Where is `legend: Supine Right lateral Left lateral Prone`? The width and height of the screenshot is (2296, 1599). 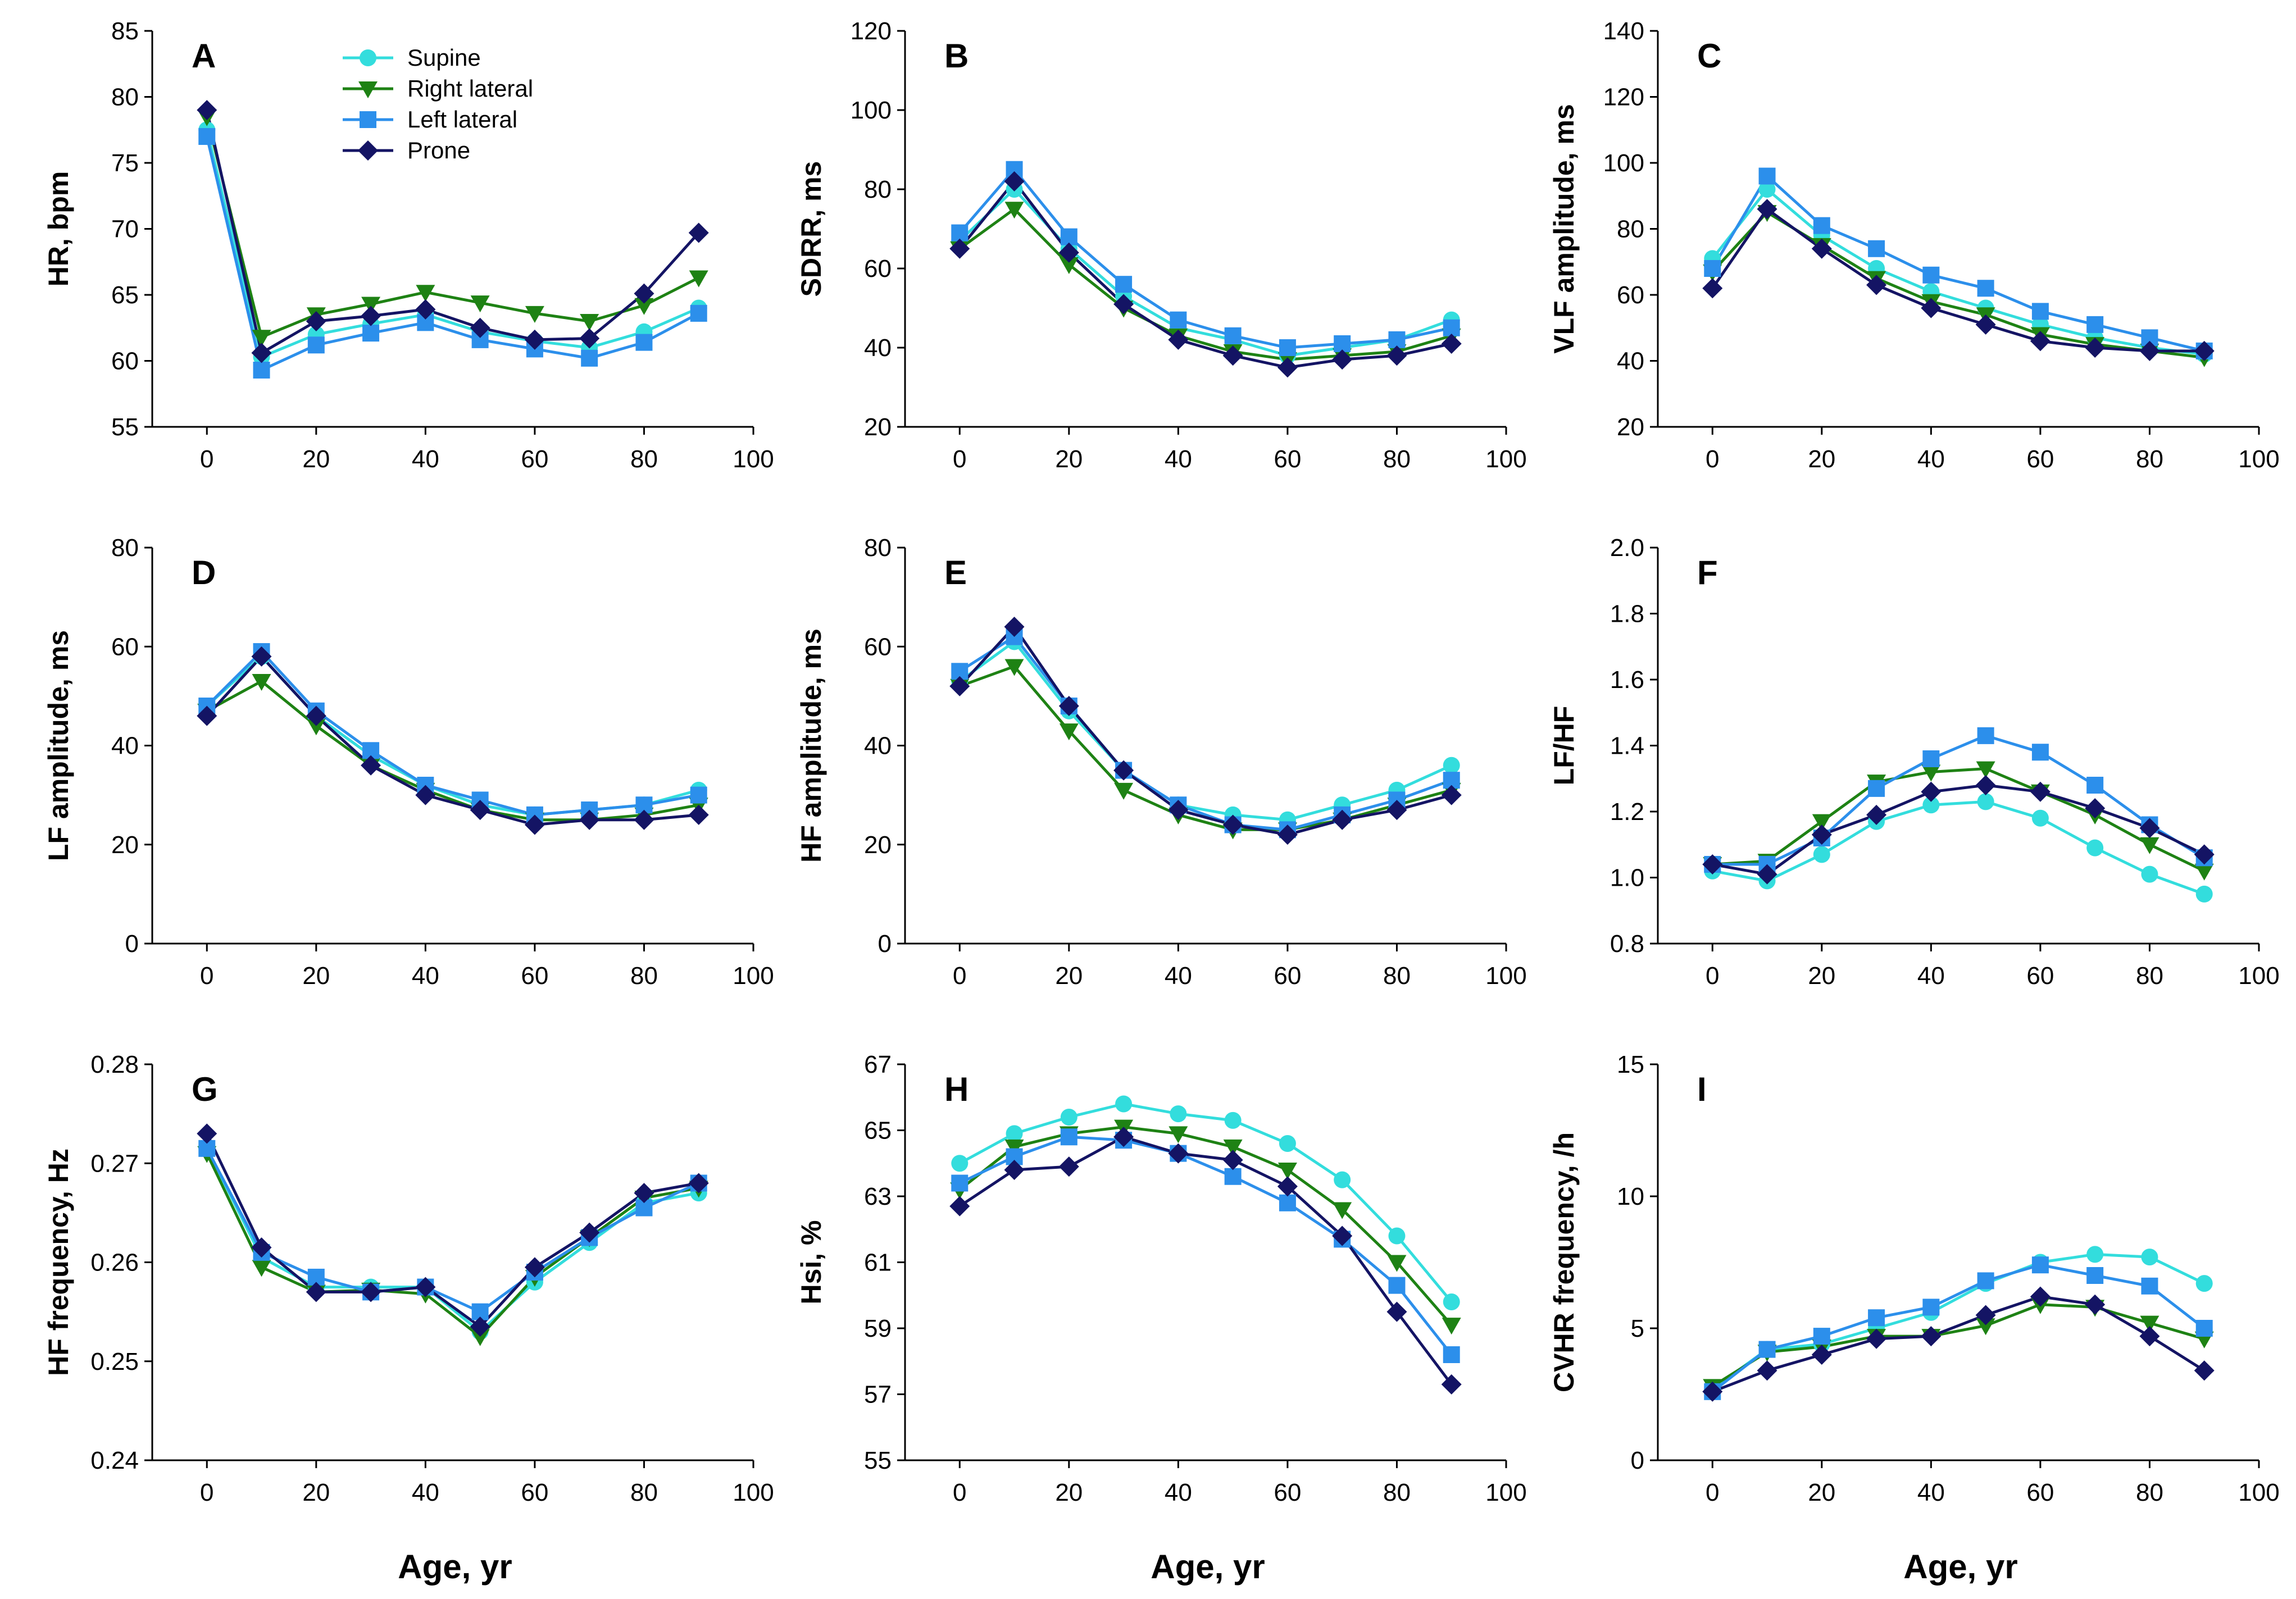 legend: Supine Right lateral Left lateral Prone is located at coordinates (438, 103).